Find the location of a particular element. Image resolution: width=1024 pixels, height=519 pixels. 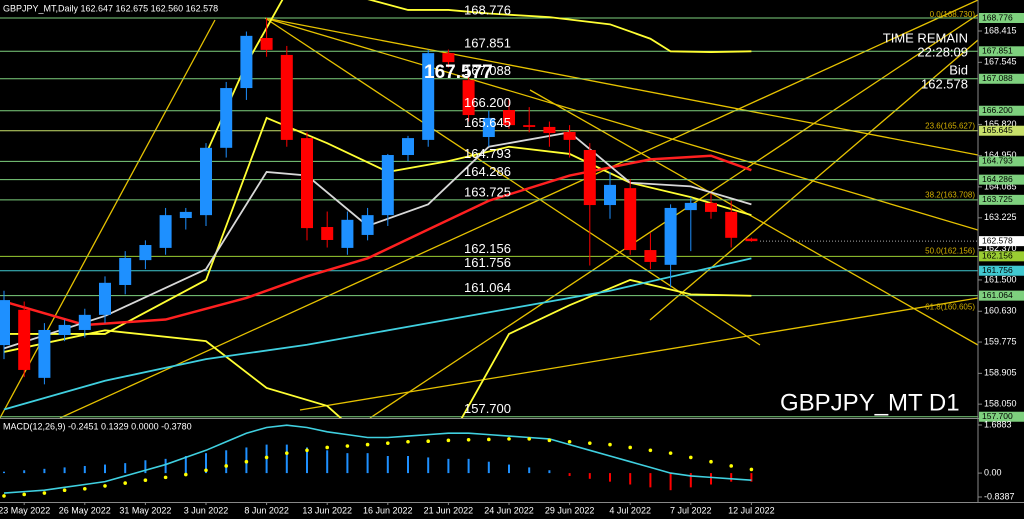

y-tick-label: 164.950 is located at coordinates (1000, 155).